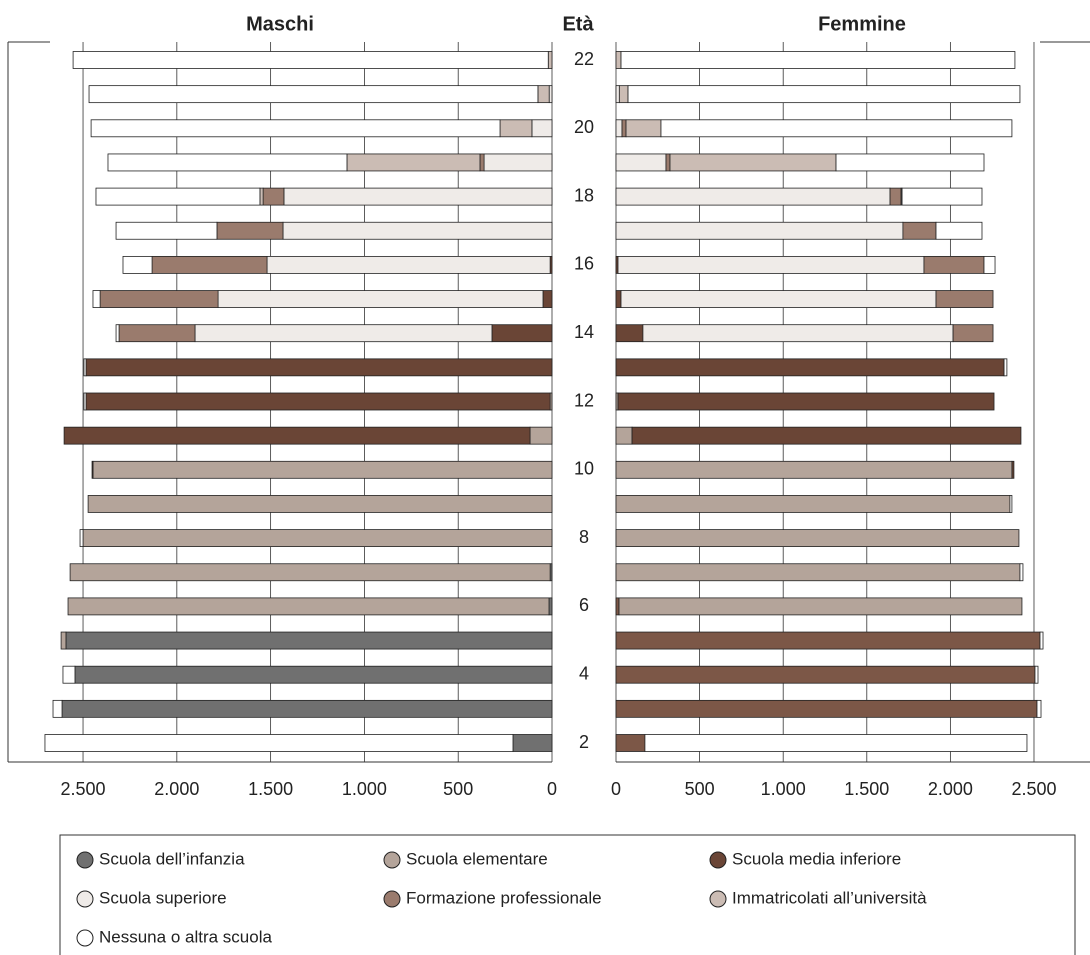 Image resolution: width=1090 pixels, height=955 pixels. Describe the element at coordinates (584, 59) in the screenshot. I see `y-tick-label: 22` at that location.